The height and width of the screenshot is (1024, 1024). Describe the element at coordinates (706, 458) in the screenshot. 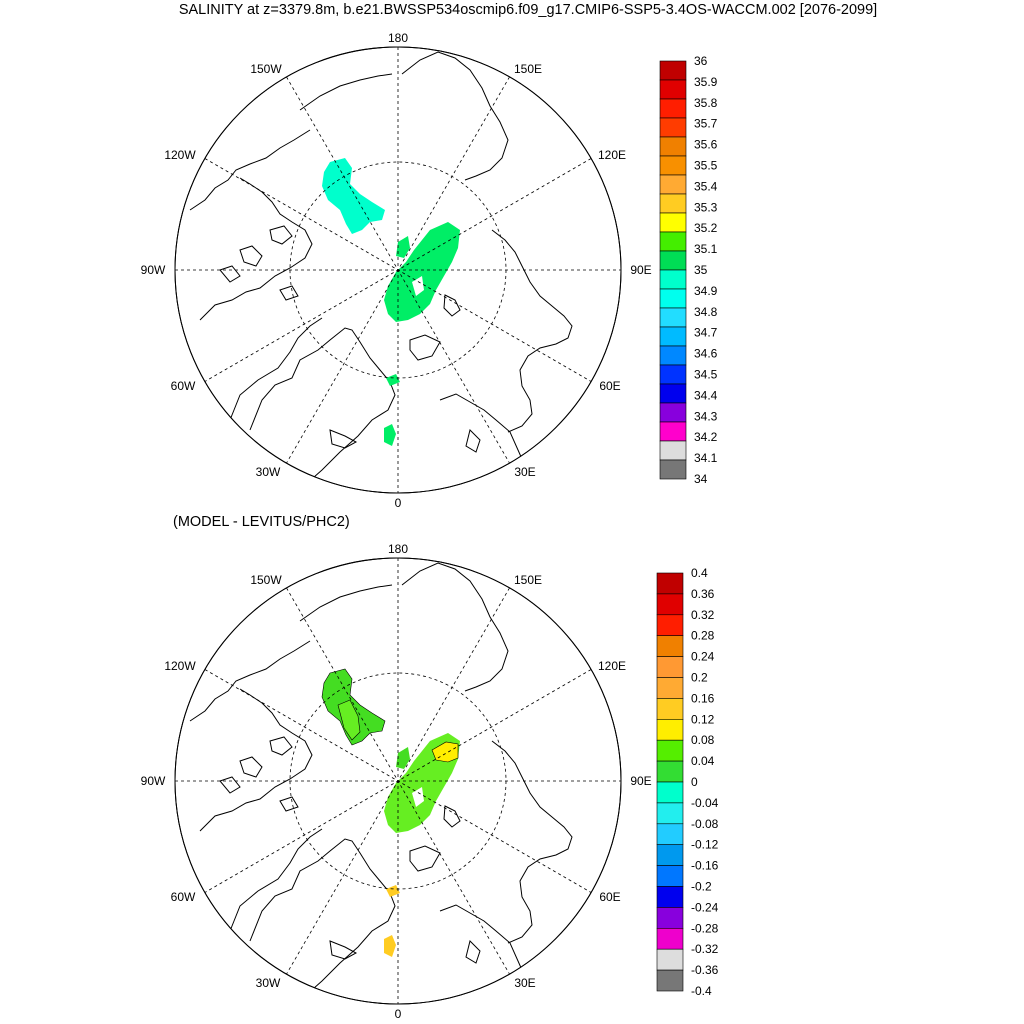

I see `top-colorbar-label: 34.1` at that location.